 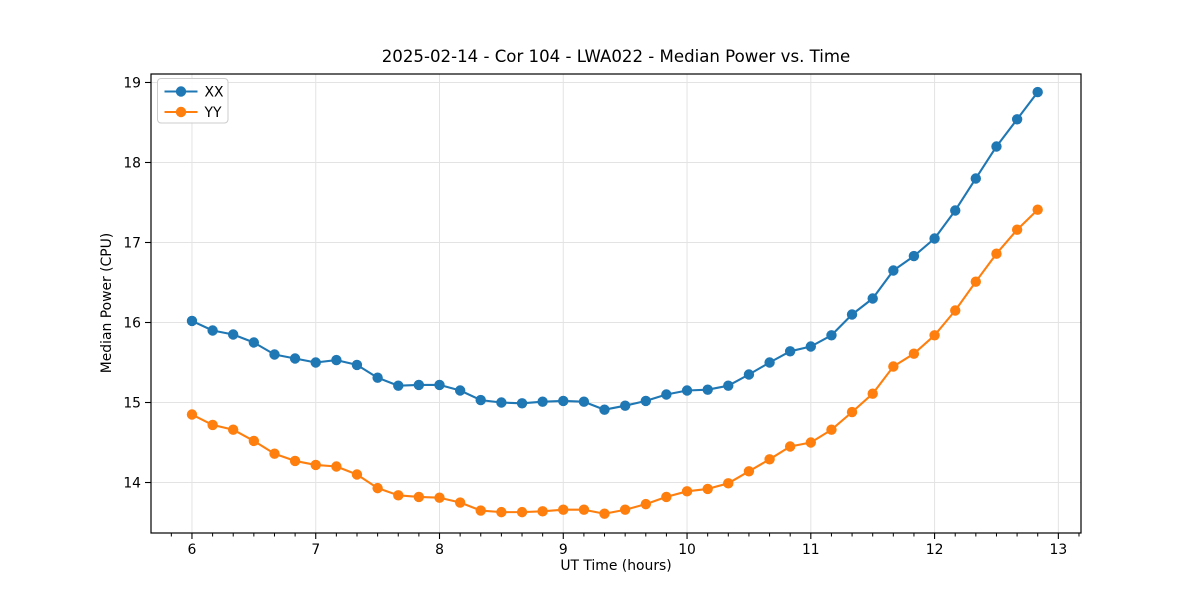 What do you see at coordinates (132, 163) in the screenshot?
I see `y-tick-label: 18` at bounding box center [132, 163].